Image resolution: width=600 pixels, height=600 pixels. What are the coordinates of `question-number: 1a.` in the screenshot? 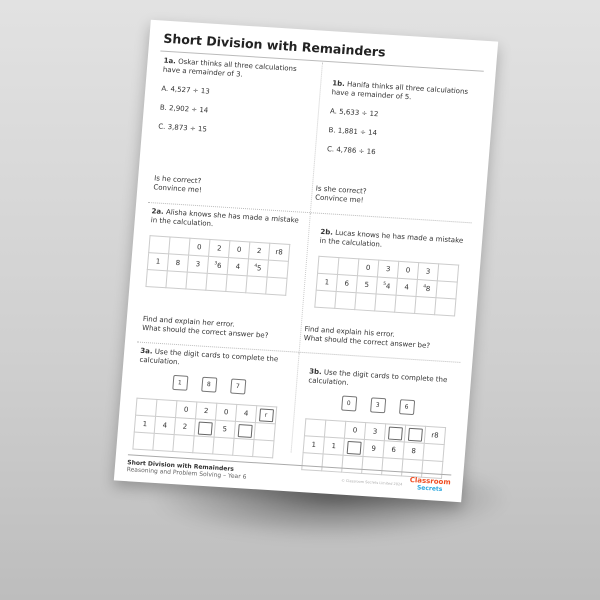 It's located at (170, 61).